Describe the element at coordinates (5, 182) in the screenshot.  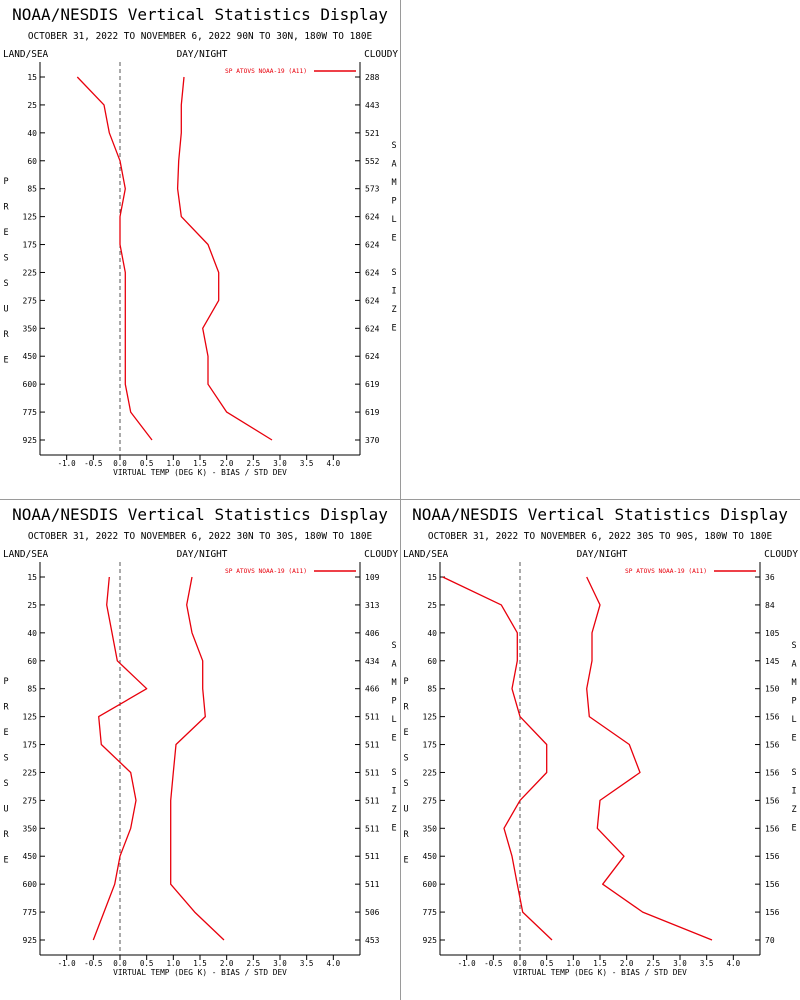
I see `pressure-axis-title-letter: P` at that location.